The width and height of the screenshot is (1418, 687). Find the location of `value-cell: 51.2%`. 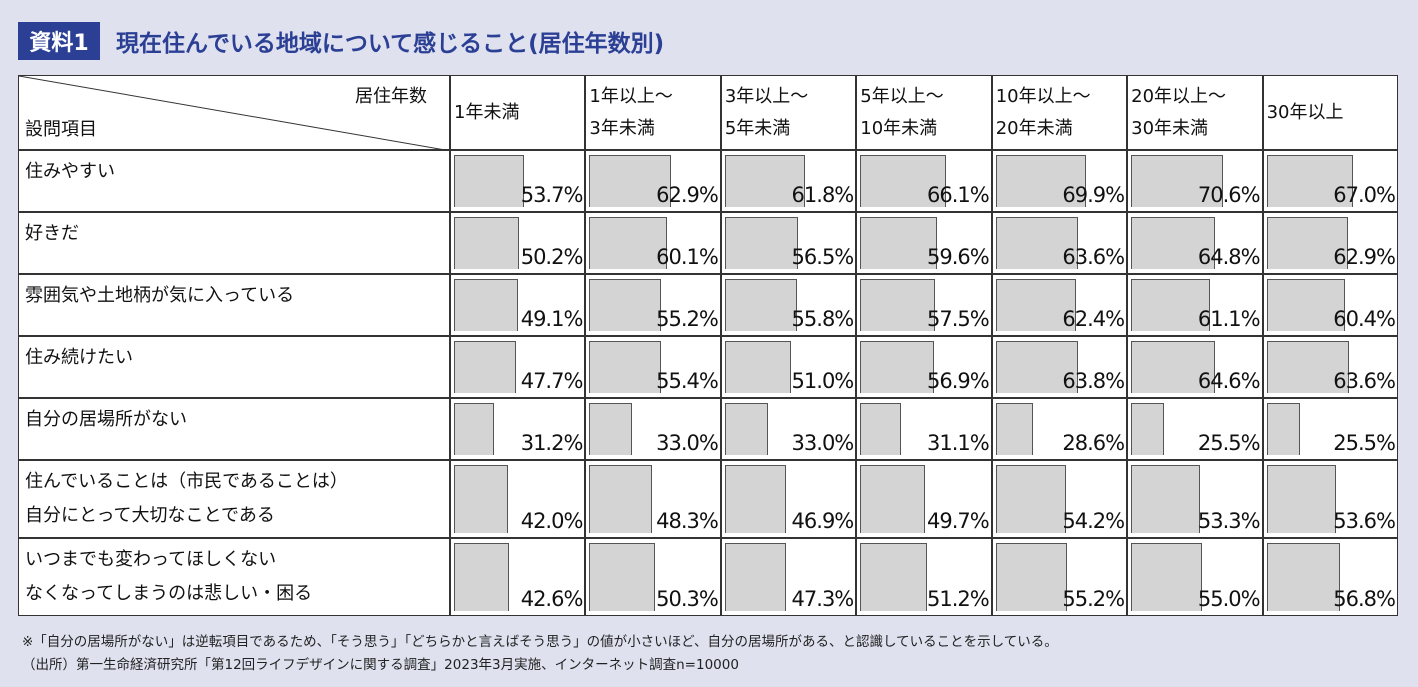

value-cell: 51.2% is located at coordinates (924, 577).